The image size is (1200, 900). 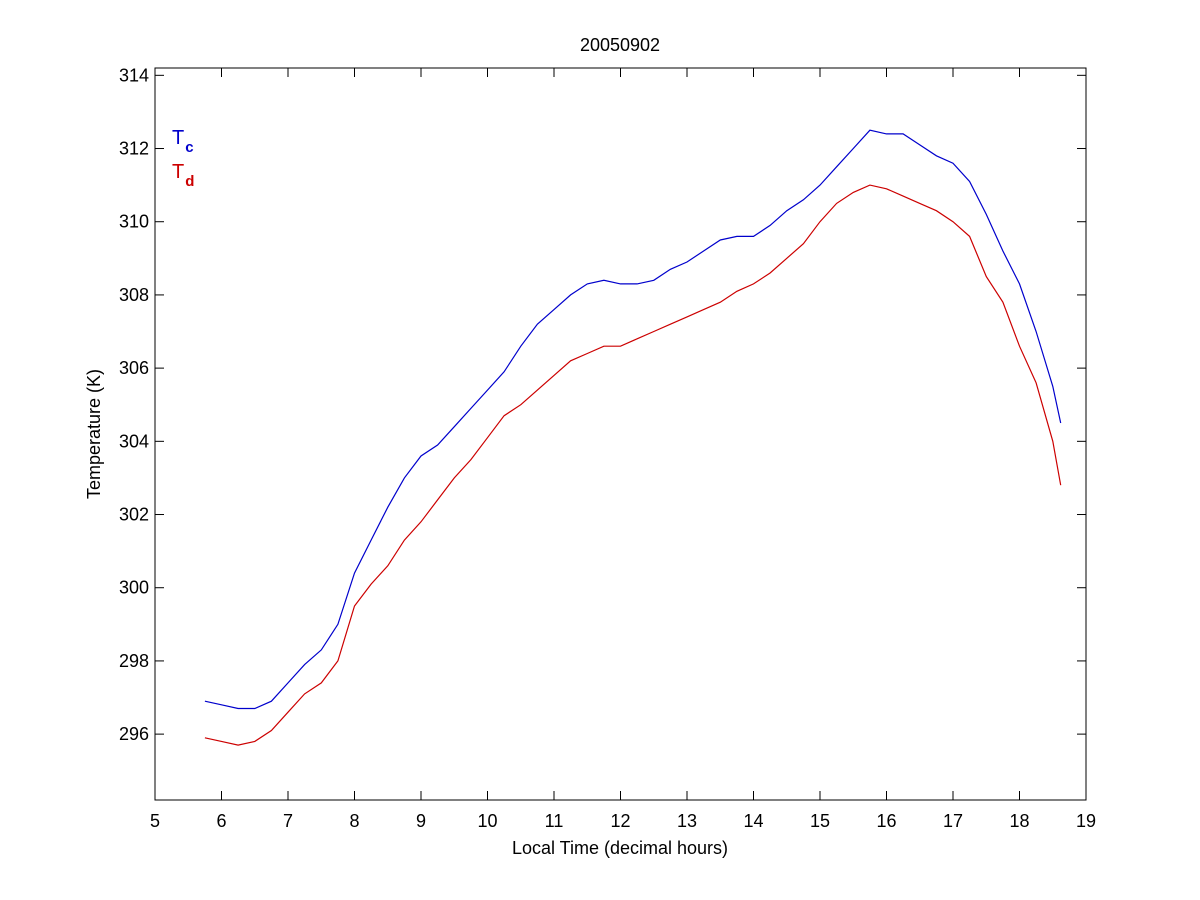 What do you see at coordinates (886, 821) in the screenshot?
I see `x-tick-label: 16` at bounding box center [886, 821].